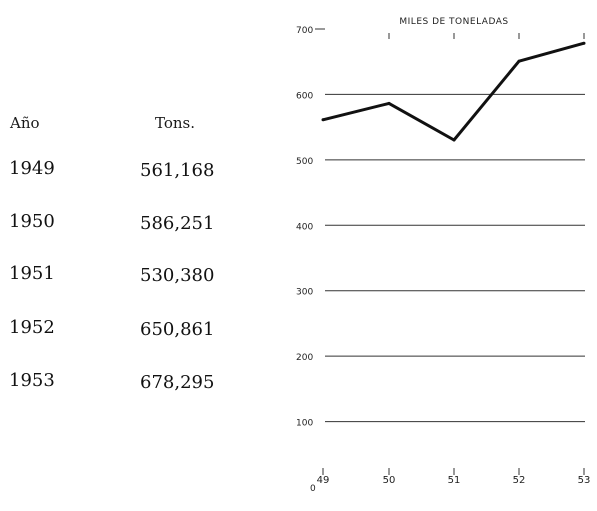 The width and height of the screenshot is (597, 511). What do you see at coordinates (453, 22) in the screenshot?
I see `chart-title: MILES DE TONELADAS` at bounding box center [453, 22].